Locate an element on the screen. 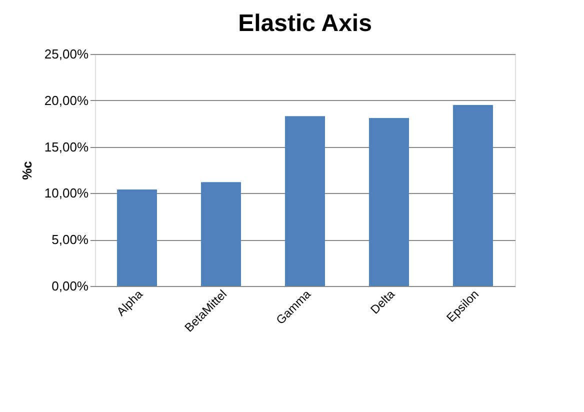 The height and width of the screenshot is (412, 584). y-tick-label: 15,00% is located at coordinates (66, 146).